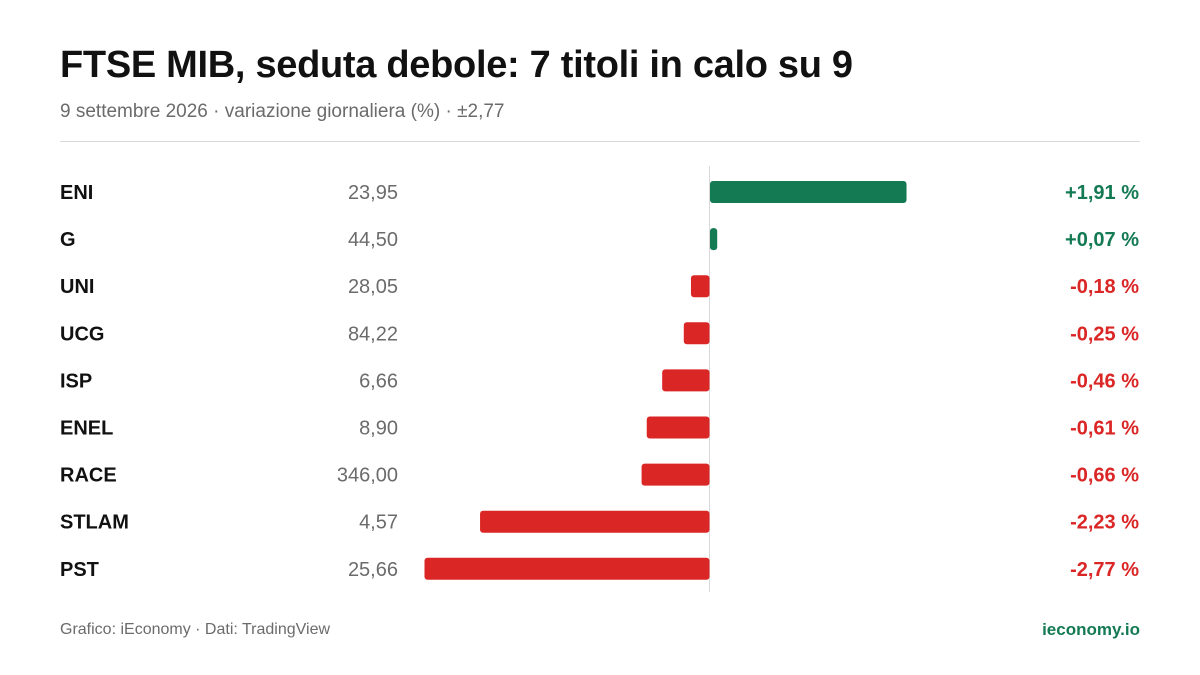 The image size is (1200, 675). I want to click on price-label: 84,22, so click(373, 334).